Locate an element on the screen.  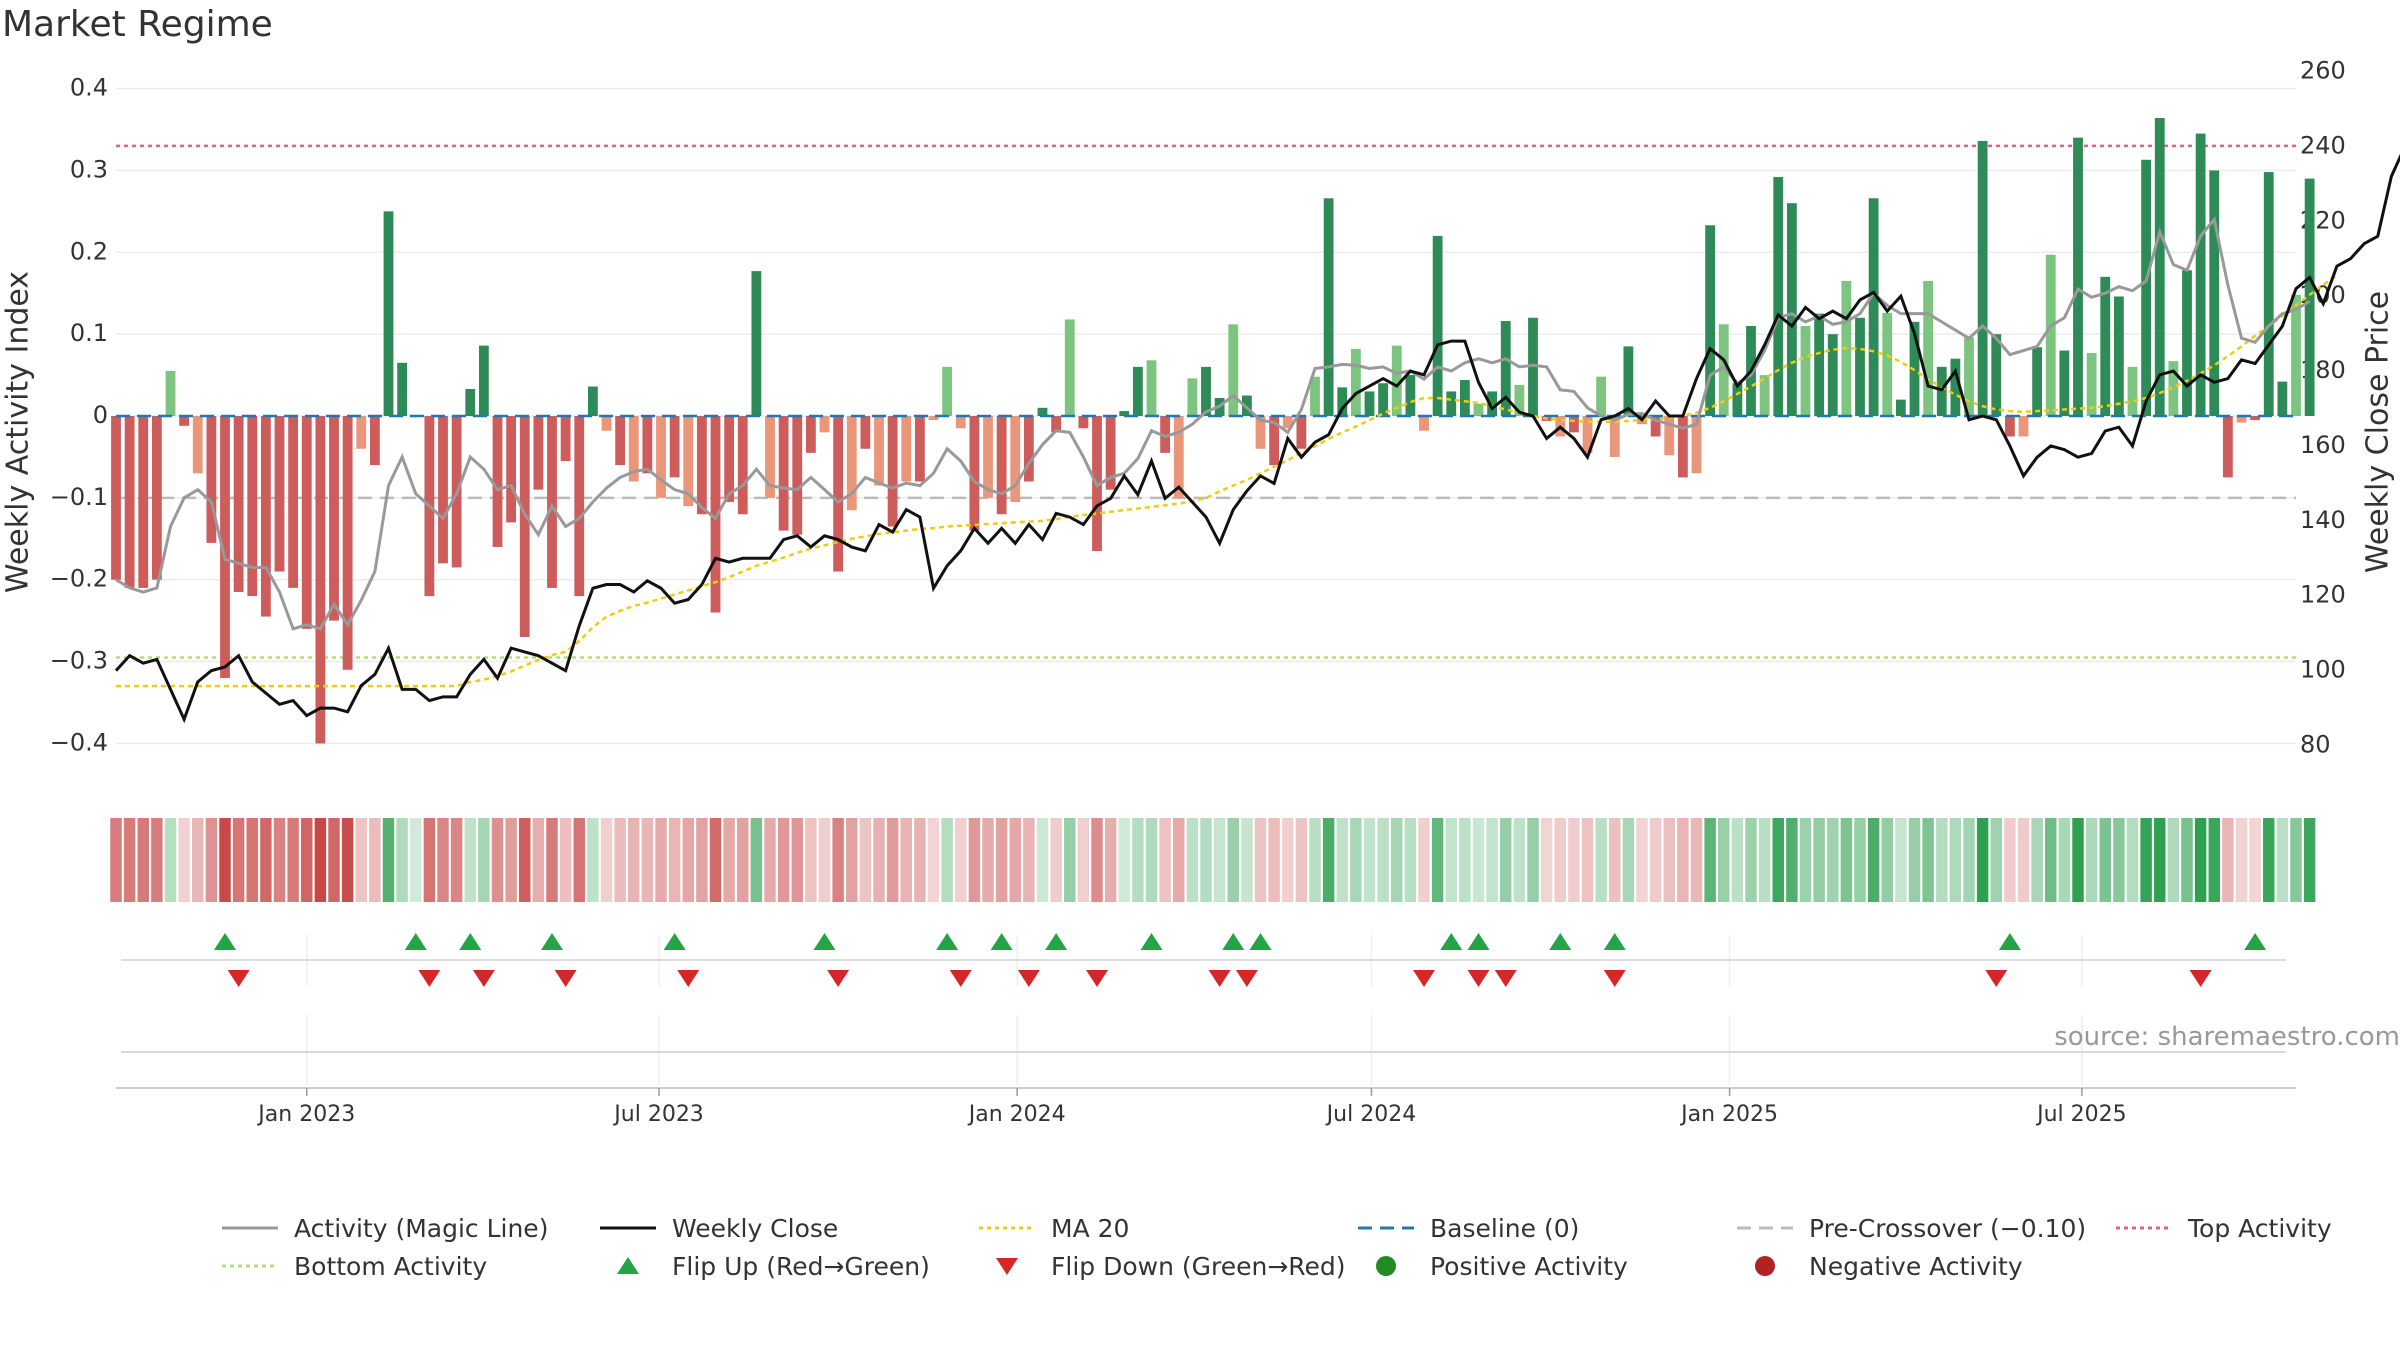
legend-label: Negative Activity is located at coordinates (1916, 1266).